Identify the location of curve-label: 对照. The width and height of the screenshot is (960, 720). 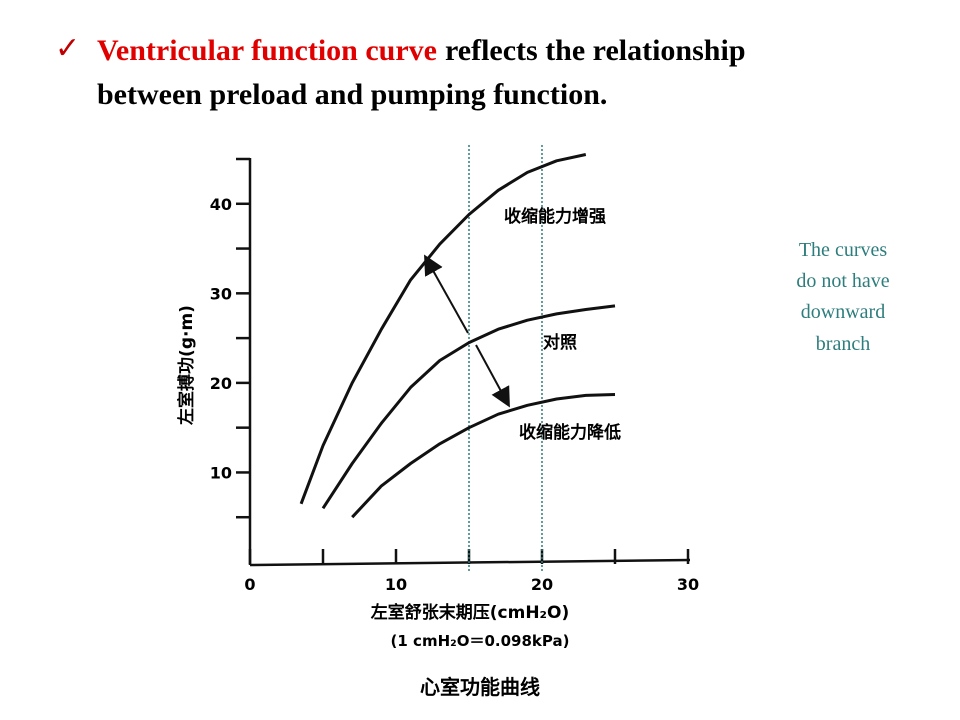
(560, 342).